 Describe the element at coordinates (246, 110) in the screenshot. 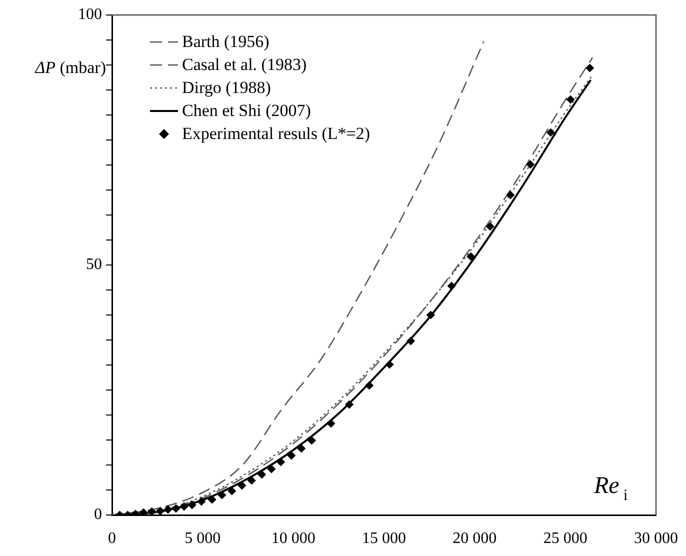

I see `legend-label: Chen et Shi (2007)` at that location.